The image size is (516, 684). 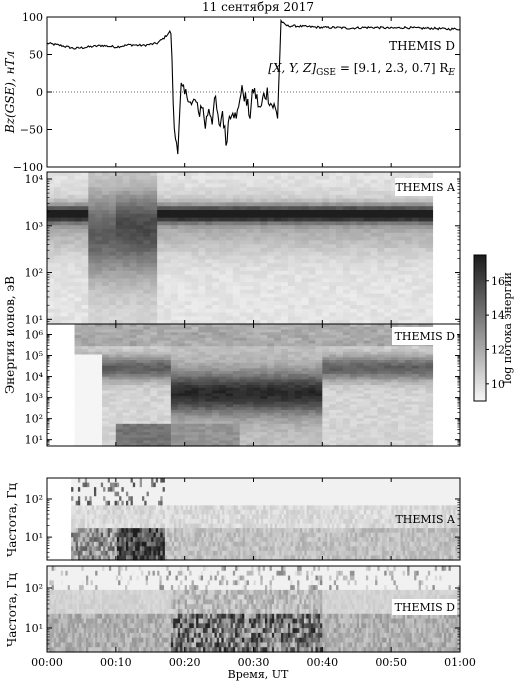 What do you see at coordinates (425, 187) in the screenshot?
I see `panel-b-annotation: THEMIS A` at bounding box center [425, 187].